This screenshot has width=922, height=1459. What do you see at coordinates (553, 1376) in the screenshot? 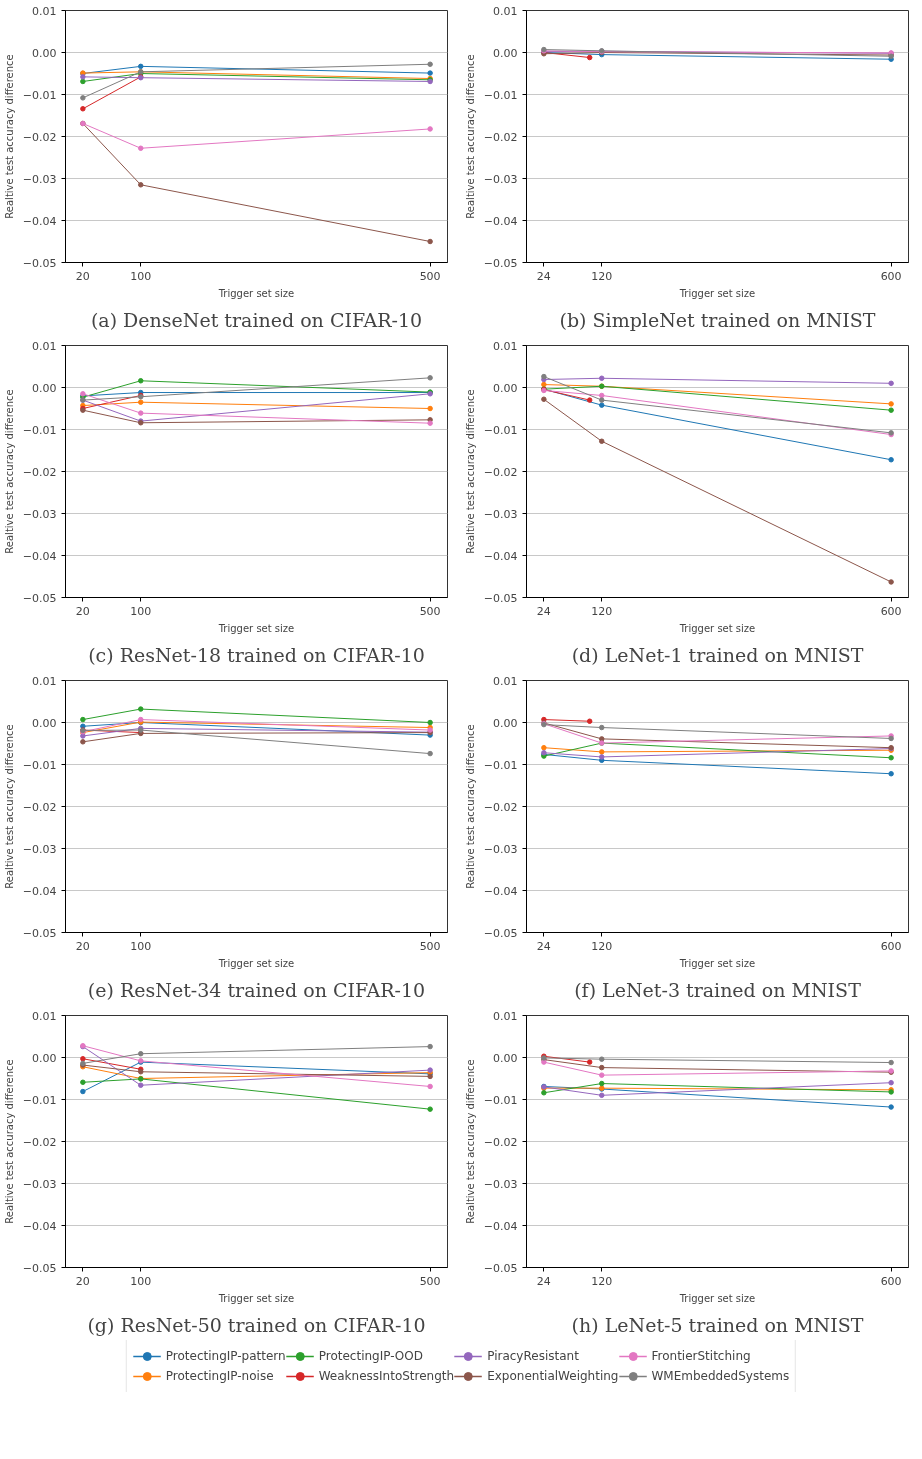
I see `legend-label: ExponentialWeighting` at bounding box center [553, 1376].